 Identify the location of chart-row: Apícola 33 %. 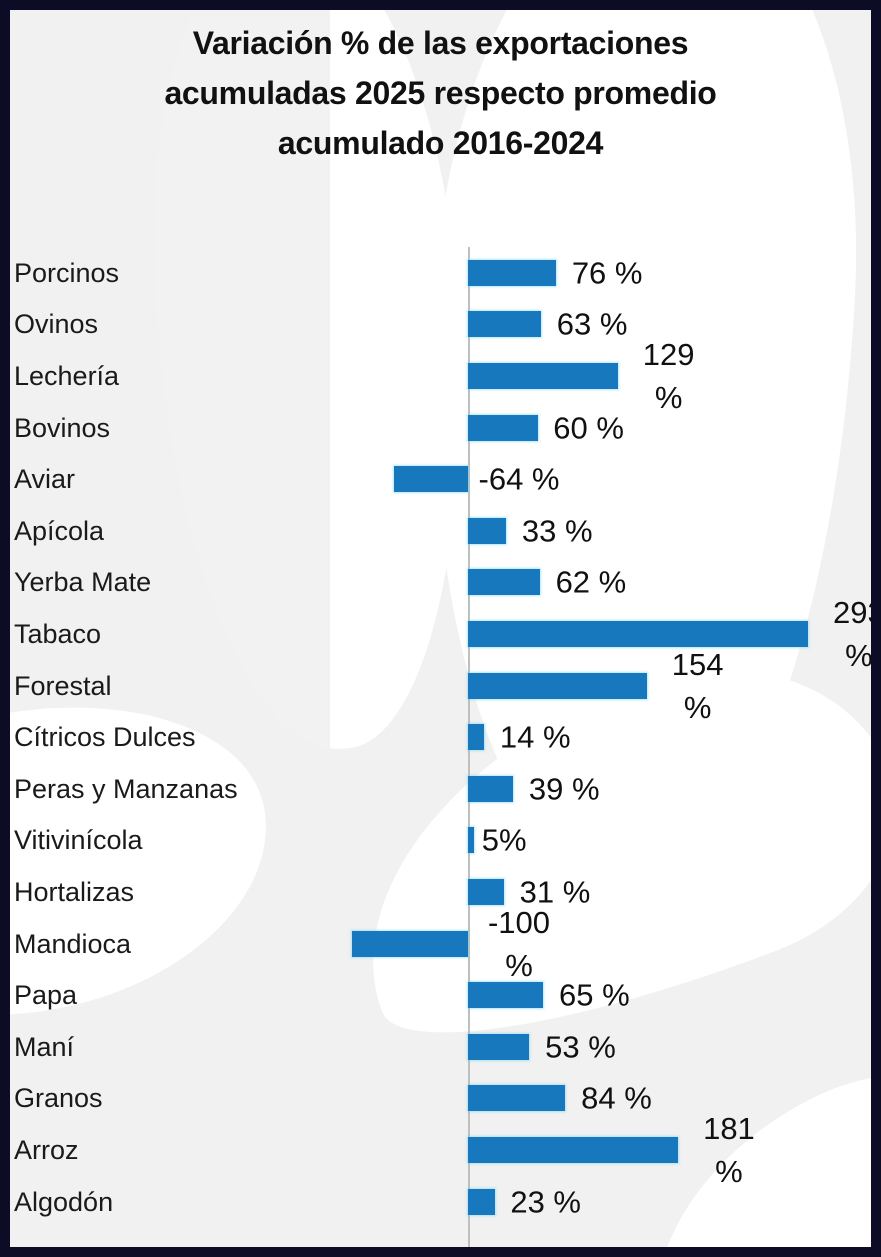
(440, 531).